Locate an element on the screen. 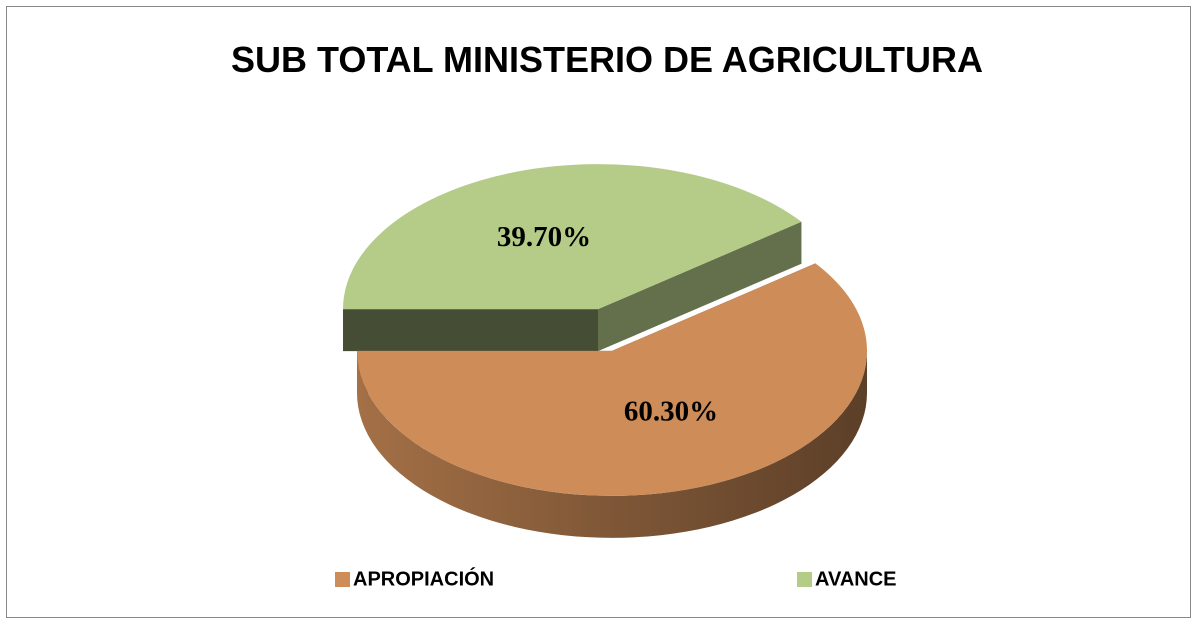 This screenshot has height=624, width=1198. legend-label: APROPIACIÓN is located at coordinates (423, 578).